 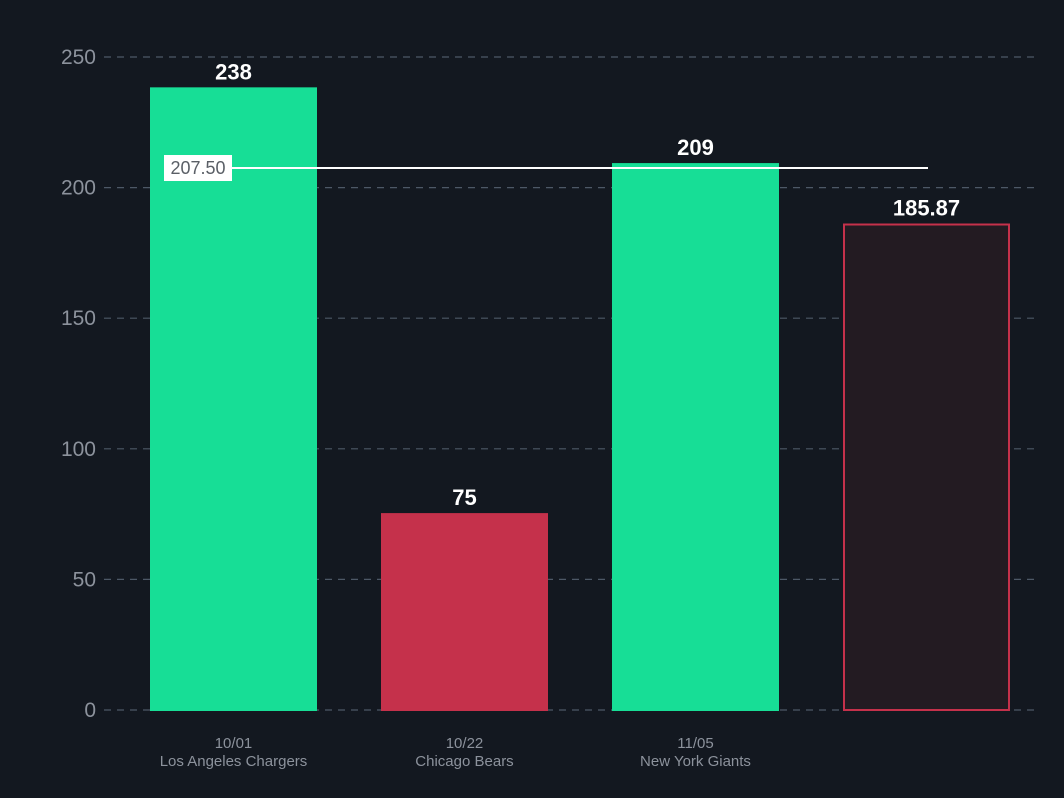 What do you see at coordinates (78, 57) in the screenshot?
I see `y-tick-label-250: 250` at bounding box center [78, 57].